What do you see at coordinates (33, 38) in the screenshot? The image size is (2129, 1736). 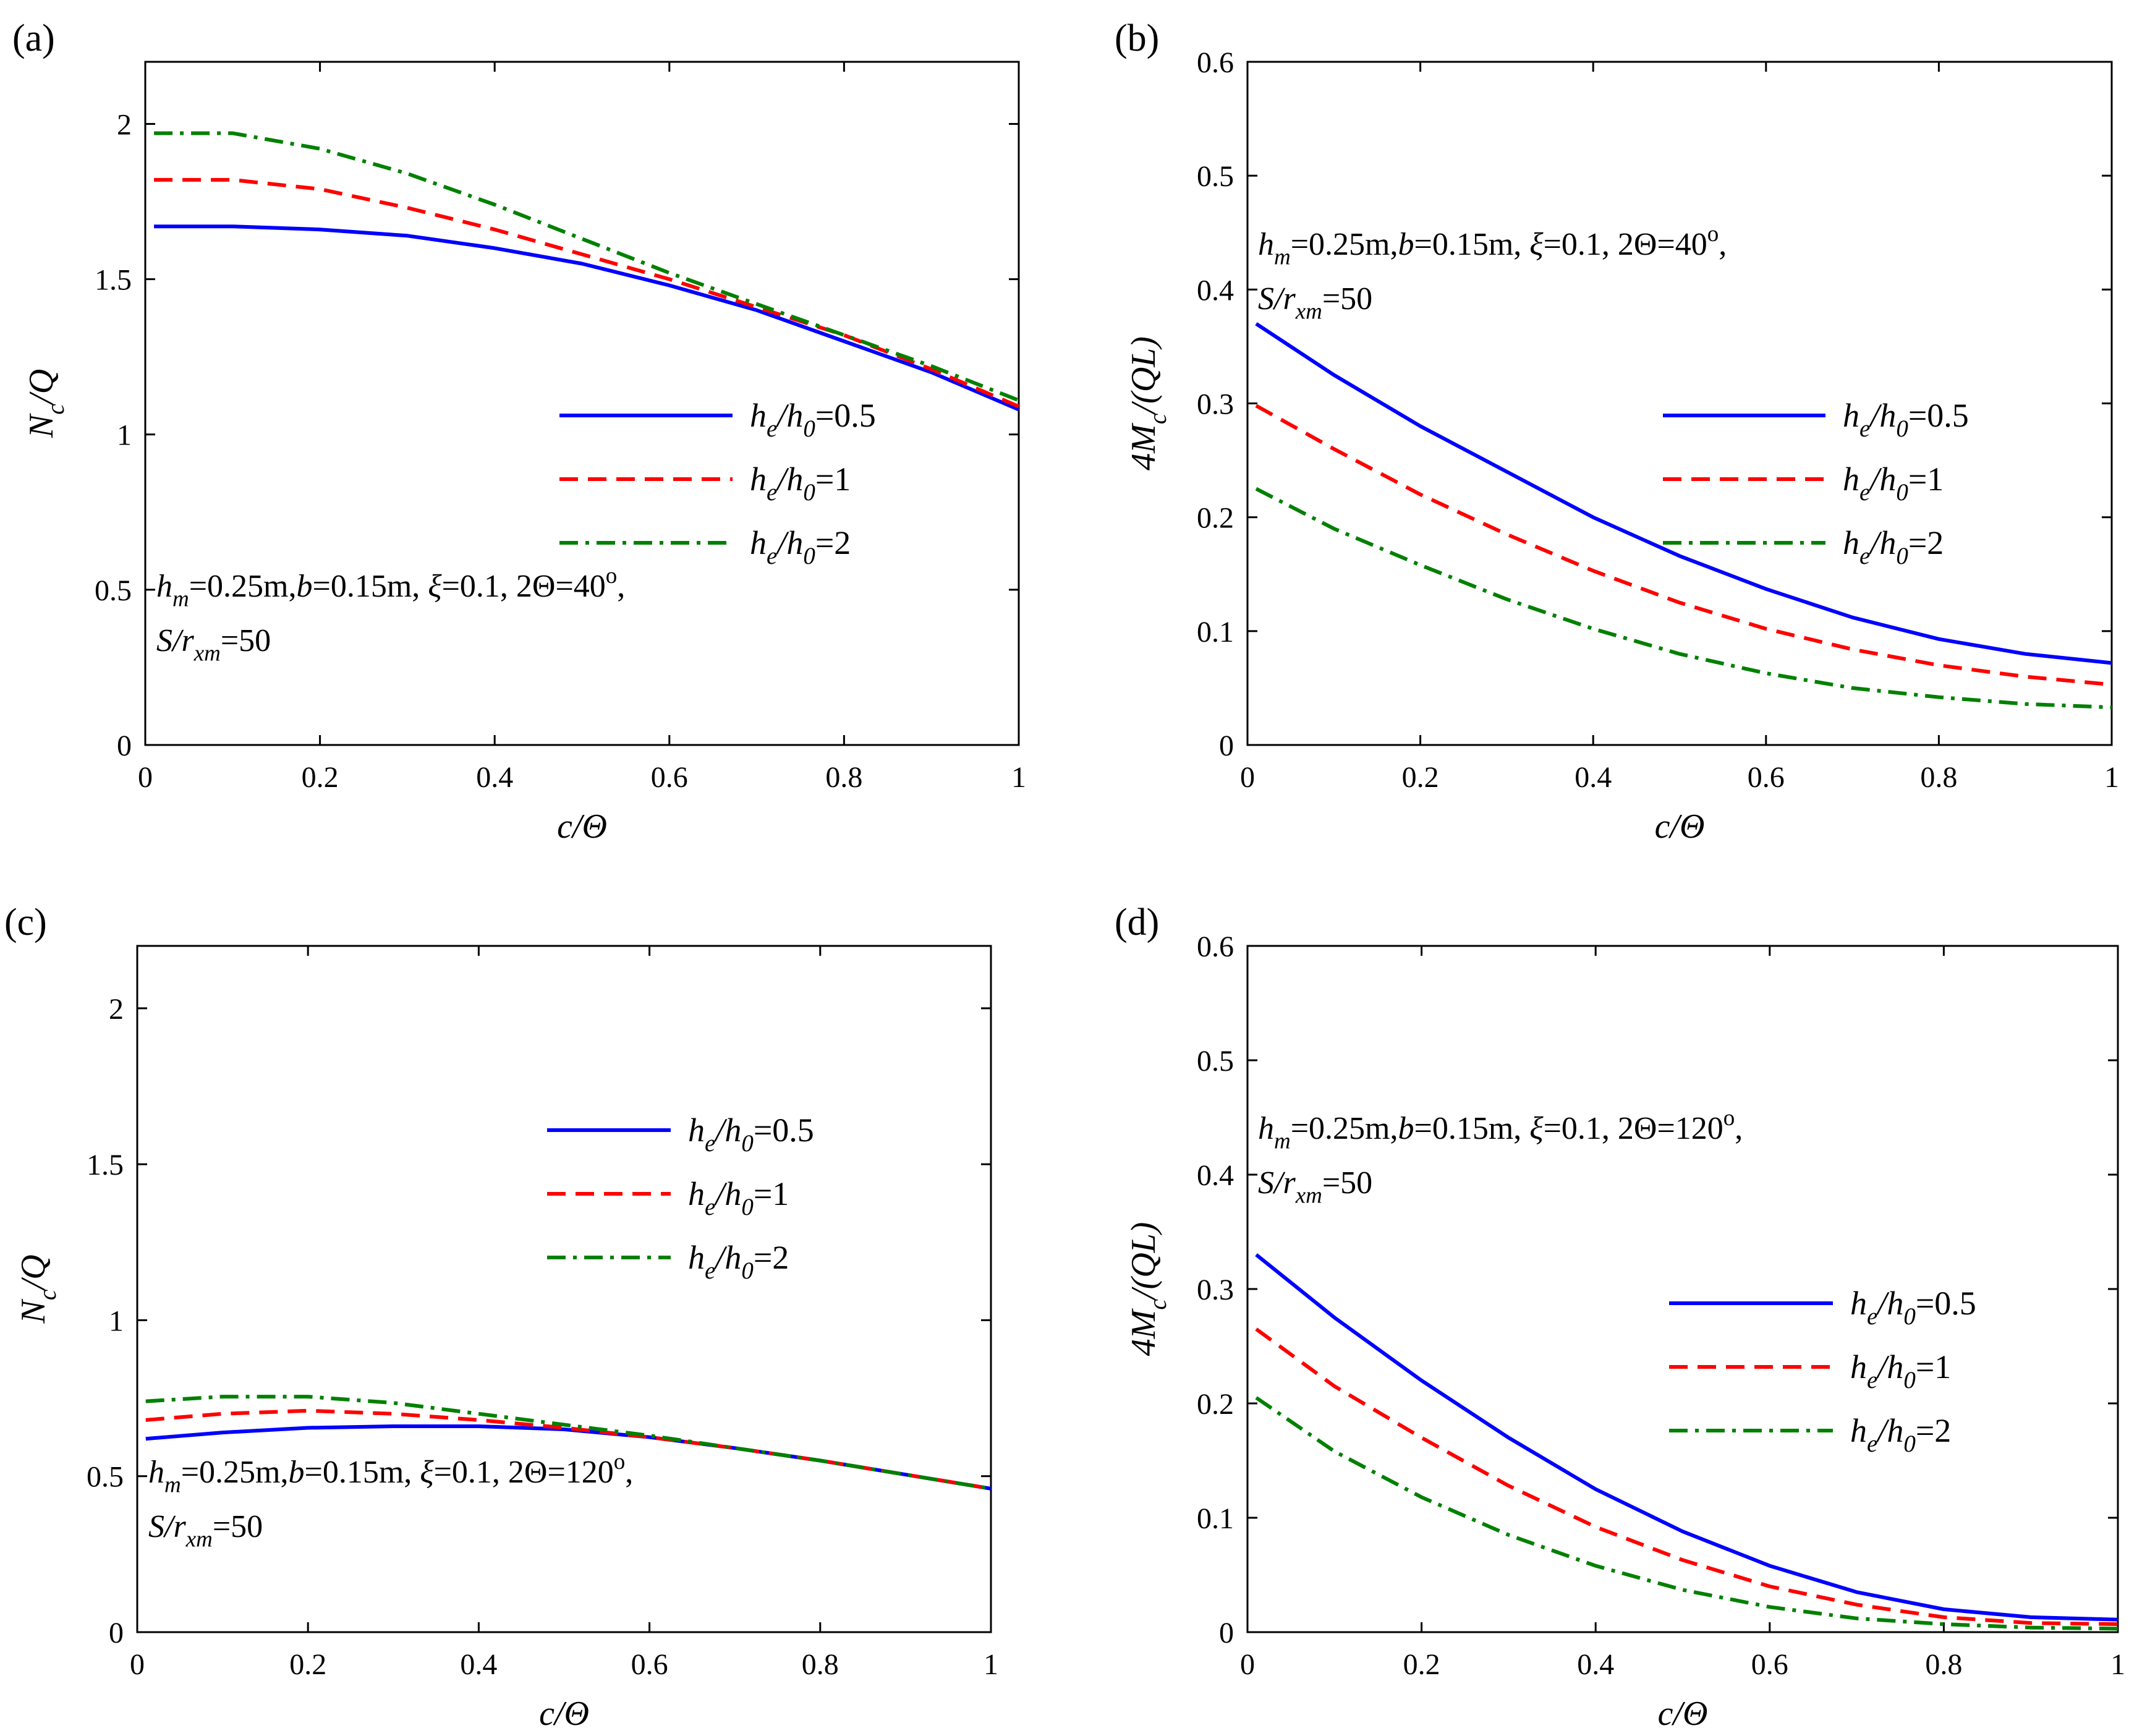 I see `panel-label: (a)` at bounding box center [33, 38].